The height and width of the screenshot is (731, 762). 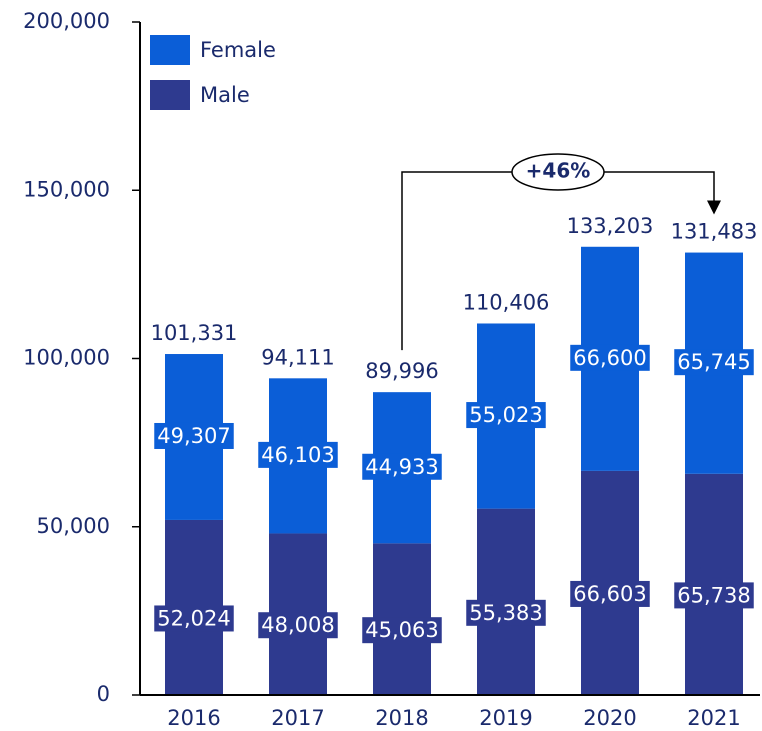 I want to click on value-label: 46,103, so click(x=298, y=454).